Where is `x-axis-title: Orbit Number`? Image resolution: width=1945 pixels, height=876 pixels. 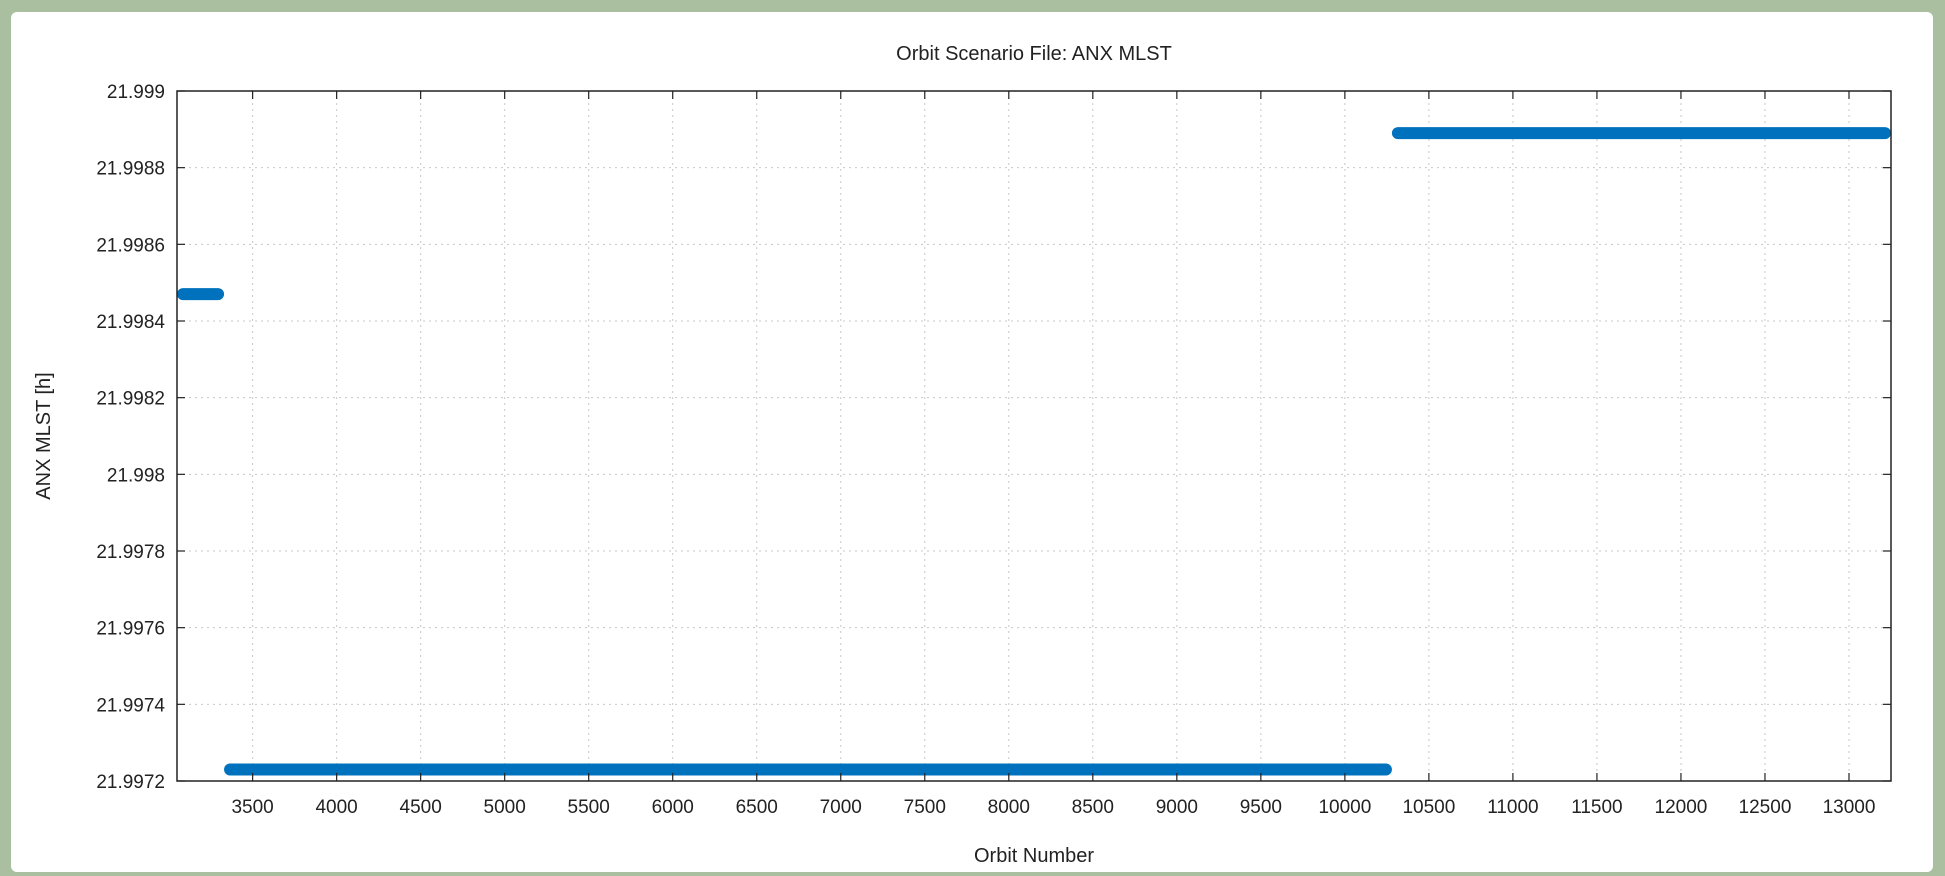 x-axis-title: Orbit Number is located at coordinates (1034, 856).